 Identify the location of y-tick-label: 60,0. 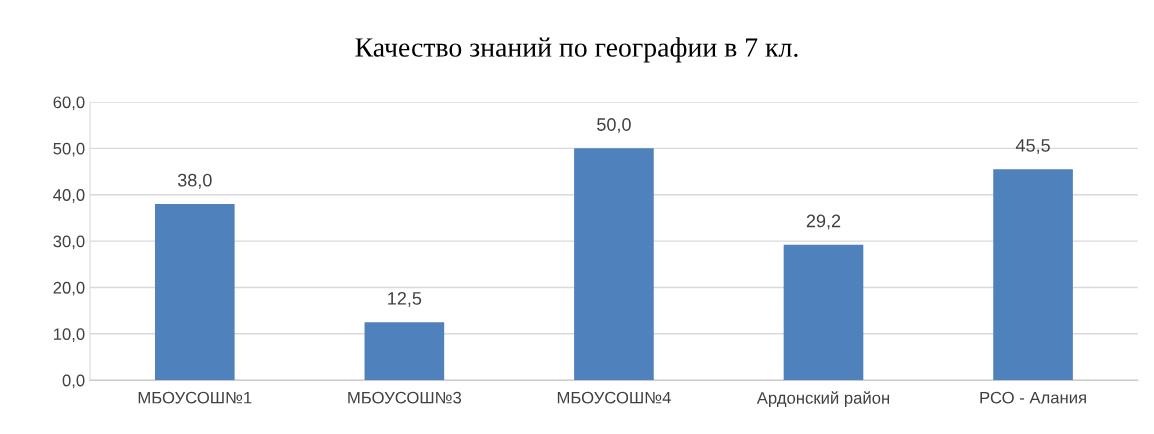
(69, 103).